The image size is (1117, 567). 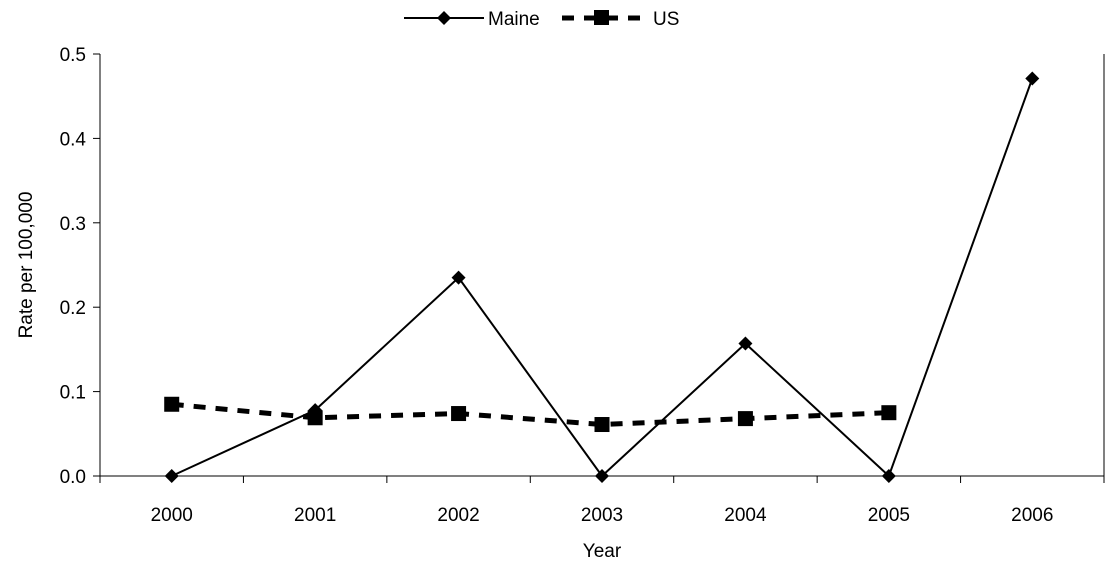 What do you see at coordinates (80, 266) in the screenshot?
I see `y-axis-ticks: 0.0 0.1 0.2 0.3 0.4 0.5` at bounding box center [80, 266].